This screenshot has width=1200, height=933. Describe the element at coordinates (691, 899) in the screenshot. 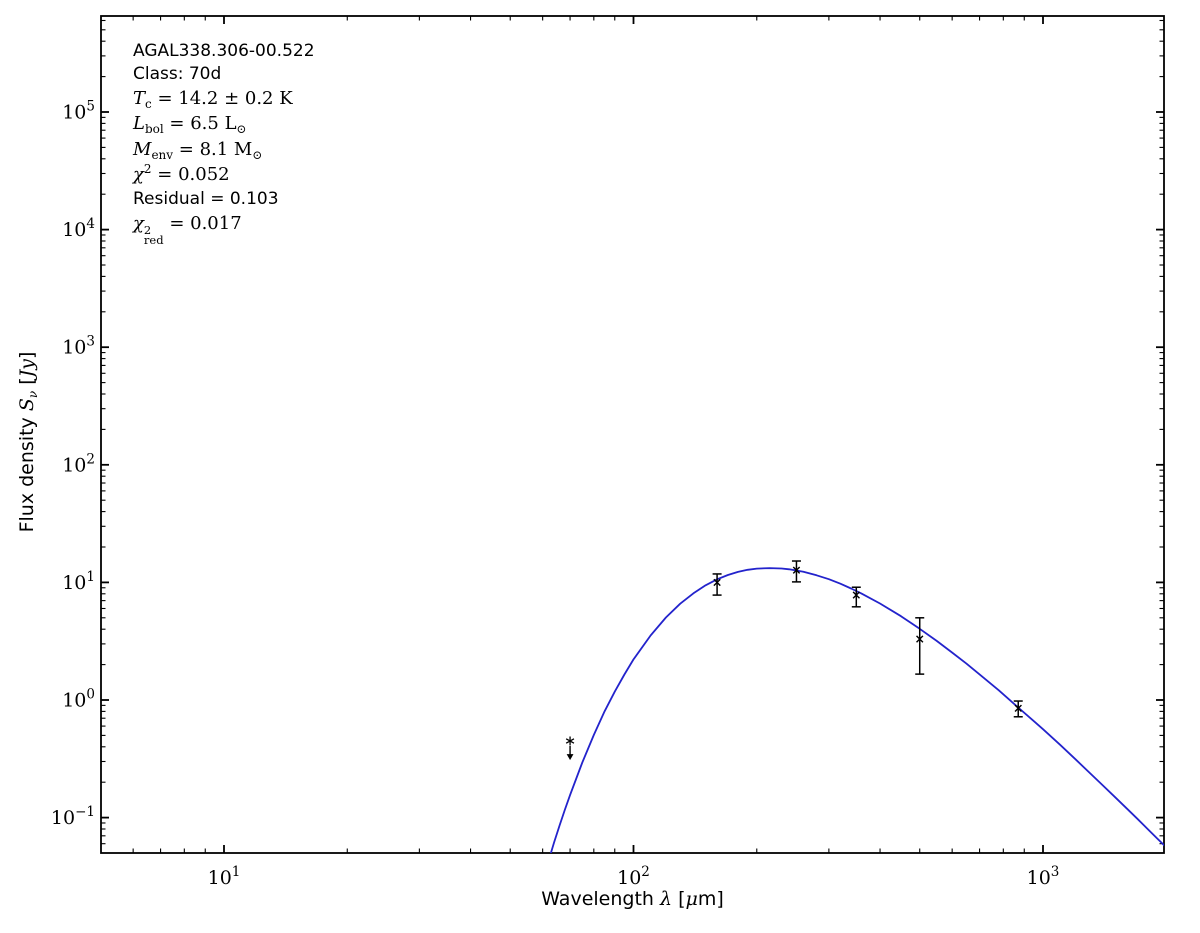

I see `text-segment: μ` at that location.